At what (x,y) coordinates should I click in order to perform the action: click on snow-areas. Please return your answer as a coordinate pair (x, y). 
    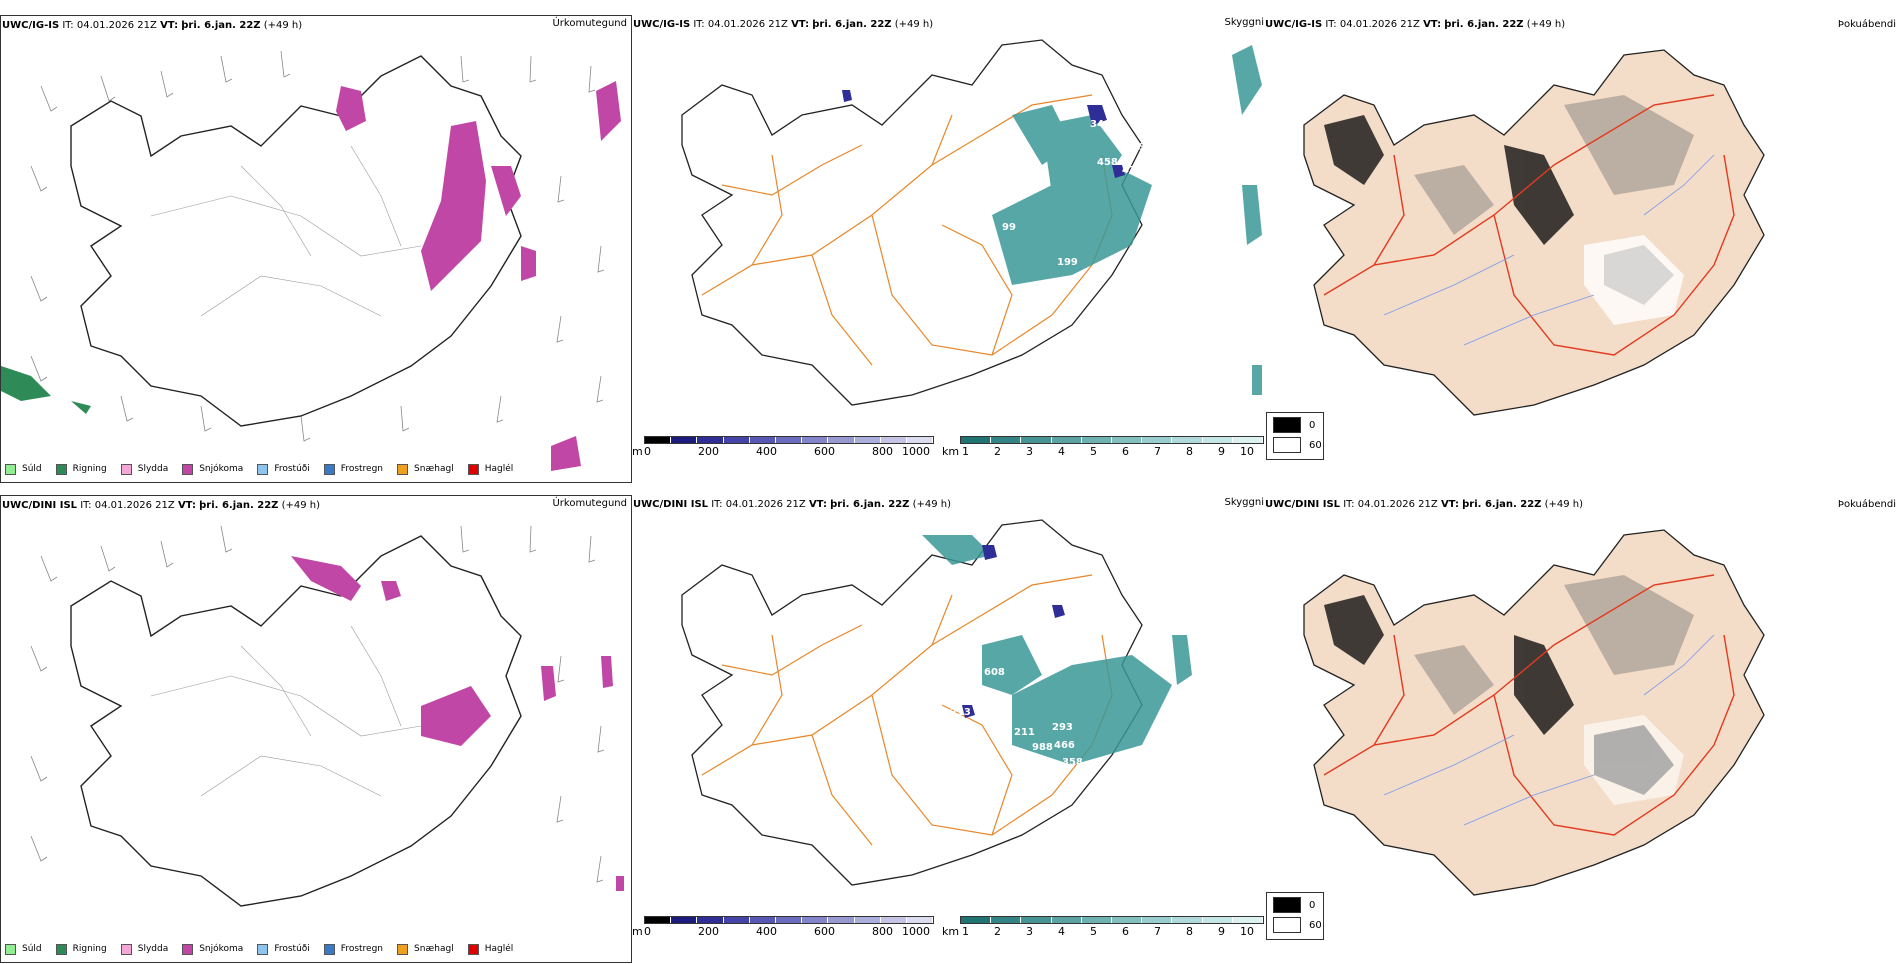
    Looking at the image, I should click on (457, 723).